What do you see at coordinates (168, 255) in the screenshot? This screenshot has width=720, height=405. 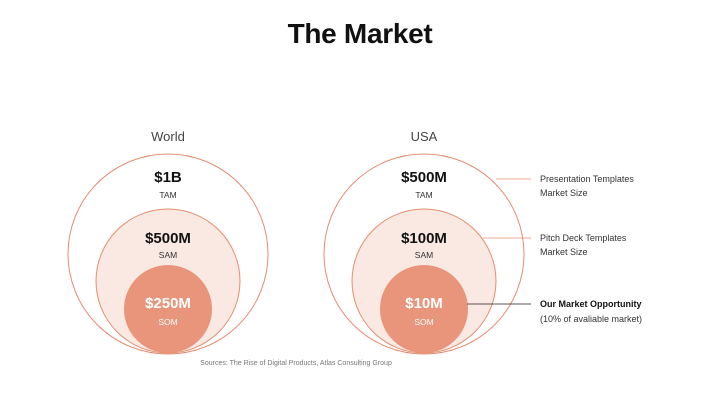 I see `world-sam-label: SAM` at bounding box center [168, 255].